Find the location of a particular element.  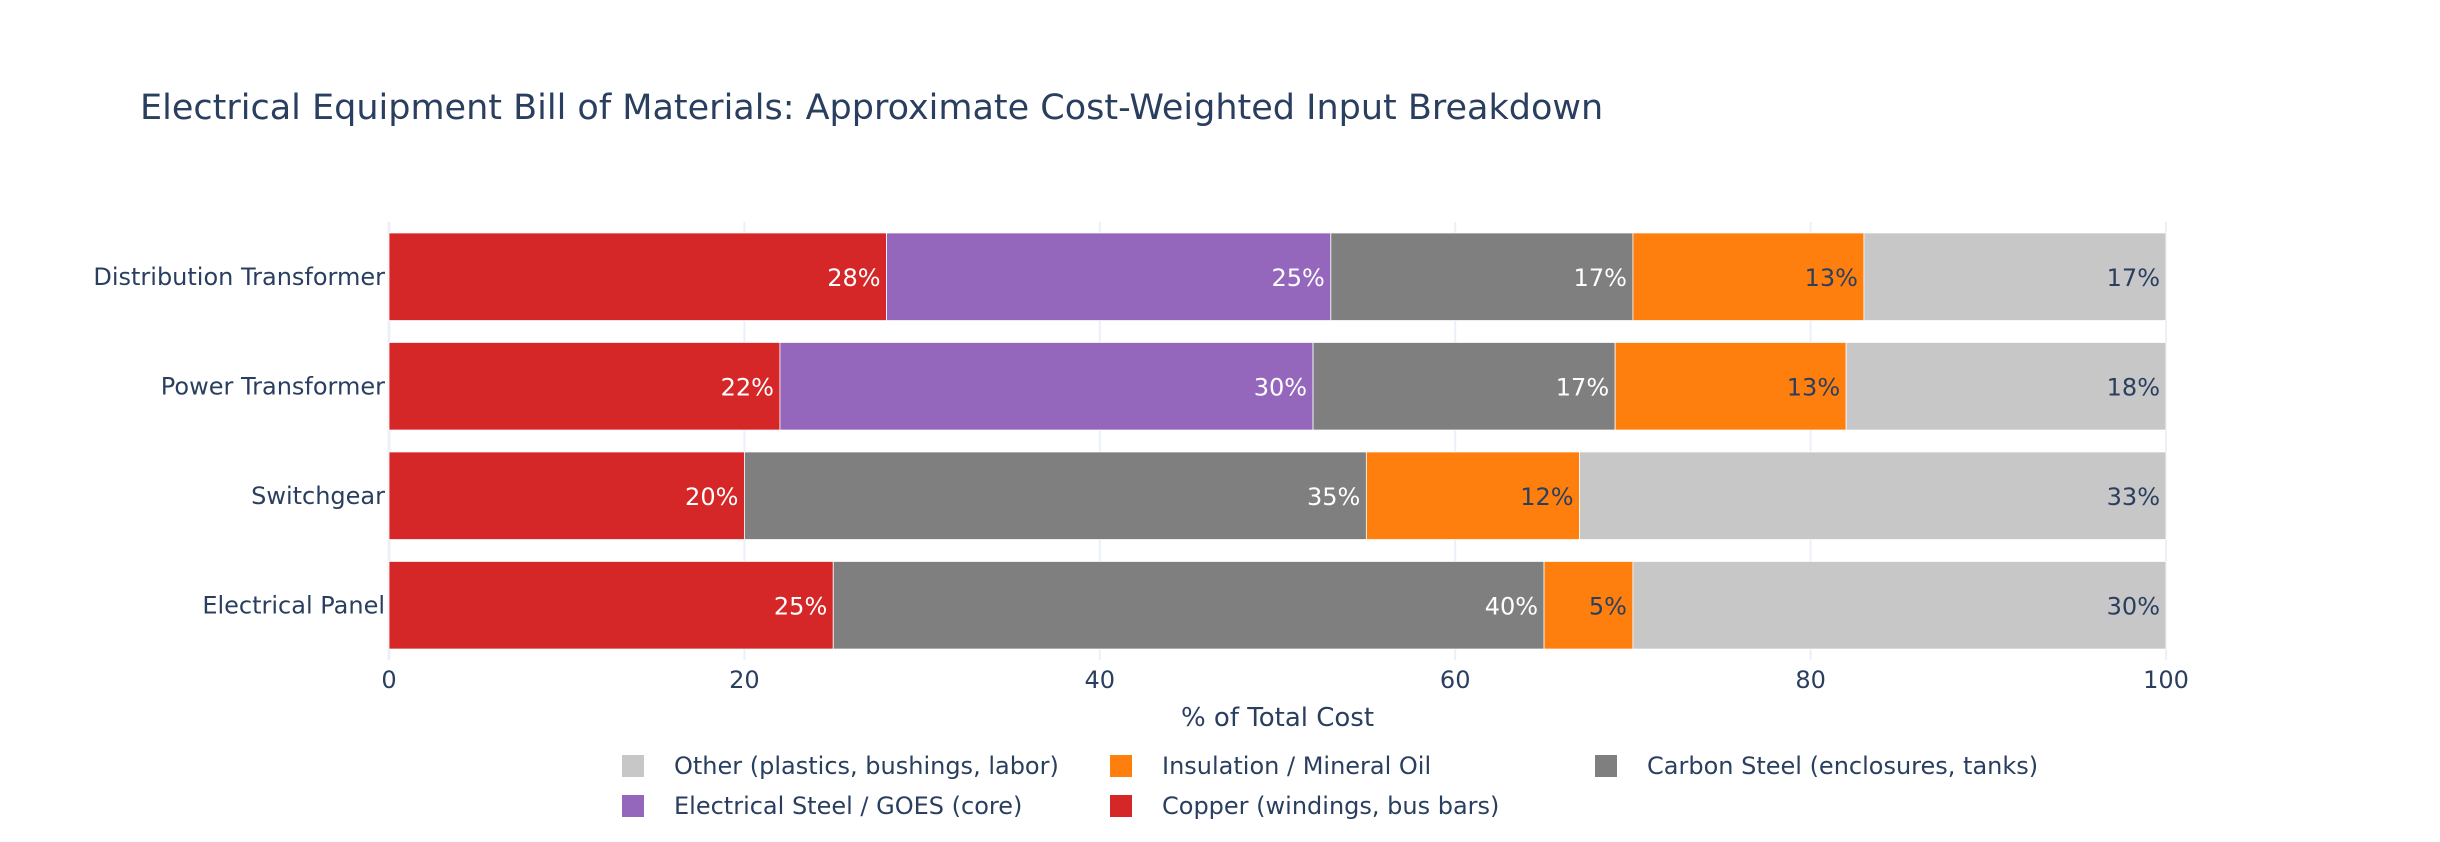

legend-item: Other (plastics, bushings, labor) is located at coordinates (840, 766).